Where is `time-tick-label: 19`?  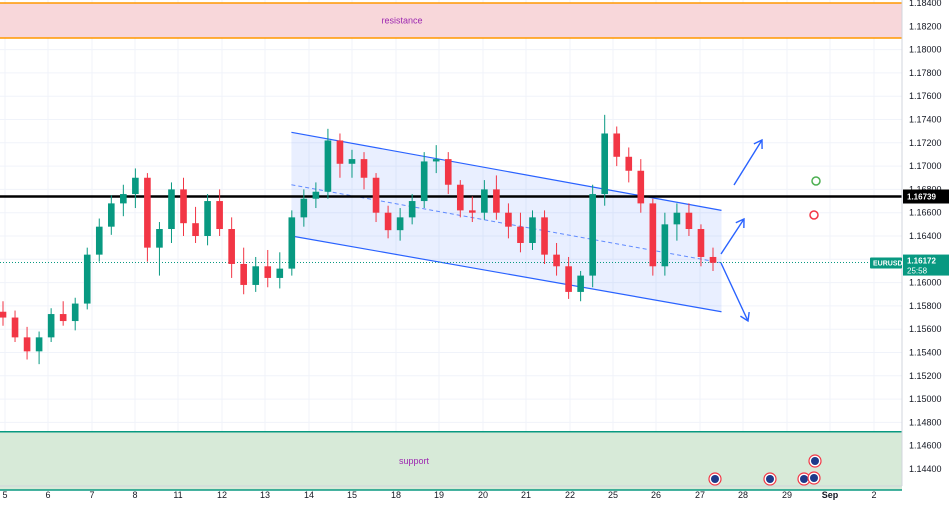 time-tick-label: 19 is located at coordinates (439, 495).